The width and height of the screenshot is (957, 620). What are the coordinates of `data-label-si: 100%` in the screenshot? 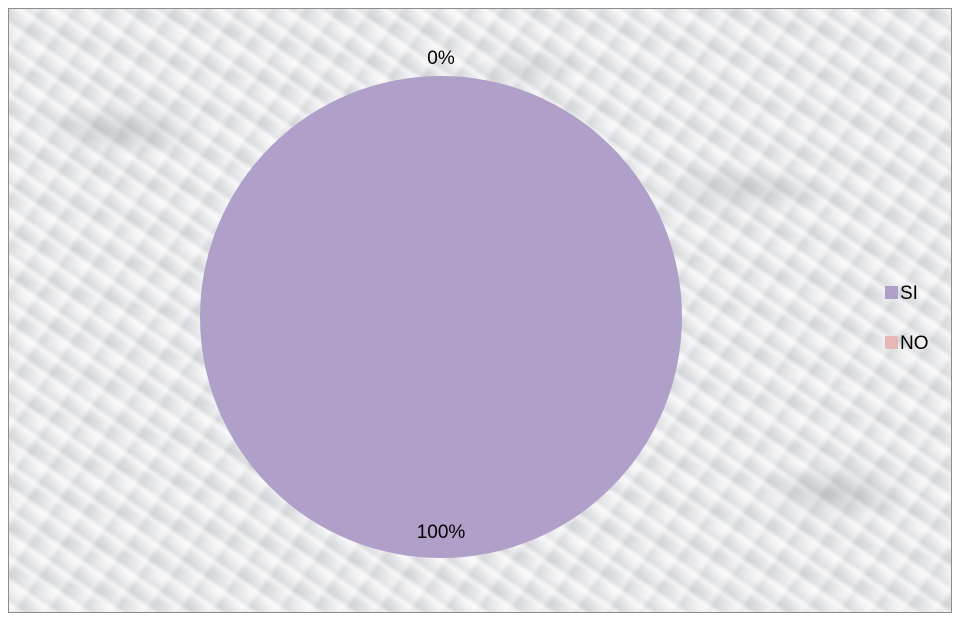 It's located at (441, 532).